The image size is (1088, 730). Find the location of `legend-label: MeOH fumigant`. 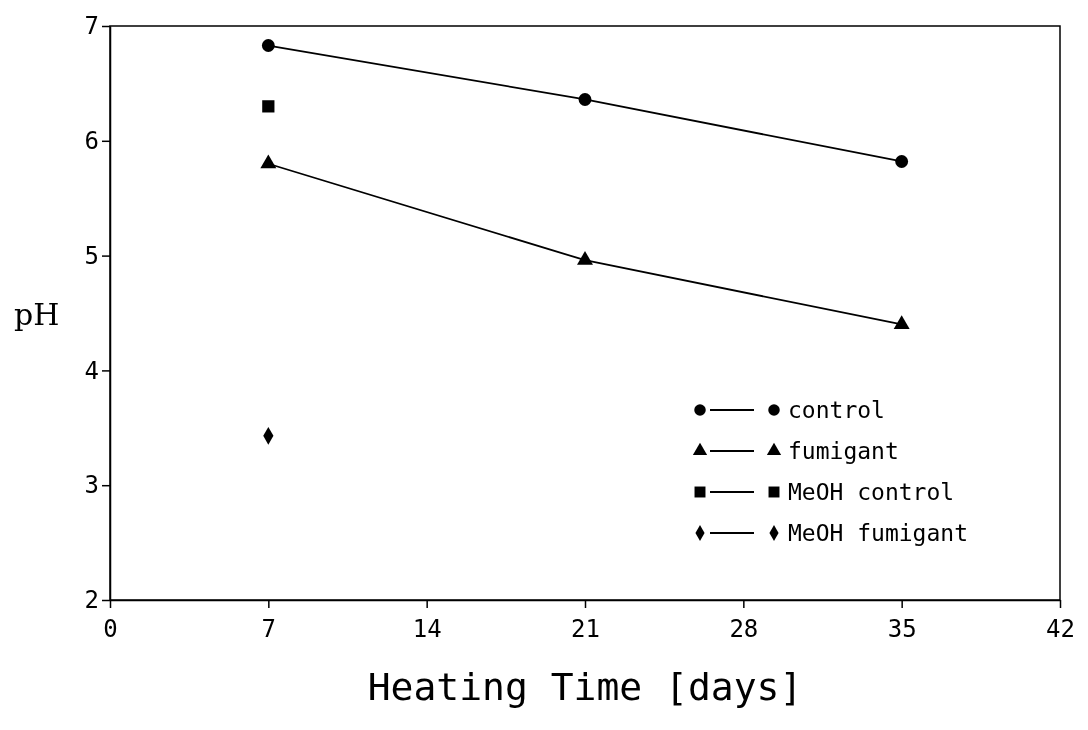

legend-label: MeOH fumigant is located at coordinates (878, 533).